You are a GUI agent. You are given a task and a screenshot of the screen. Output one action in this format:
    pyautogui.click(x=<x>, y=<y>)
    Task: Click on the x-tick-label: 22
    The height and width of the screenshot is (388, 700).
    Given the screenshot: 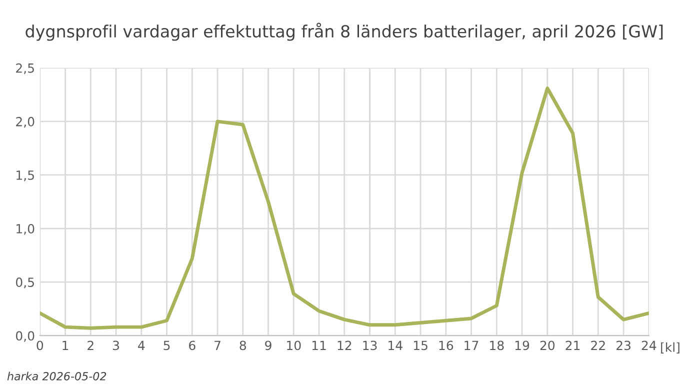 What is the action you would take?
    pyautogui.click(x=598, y=345)
    